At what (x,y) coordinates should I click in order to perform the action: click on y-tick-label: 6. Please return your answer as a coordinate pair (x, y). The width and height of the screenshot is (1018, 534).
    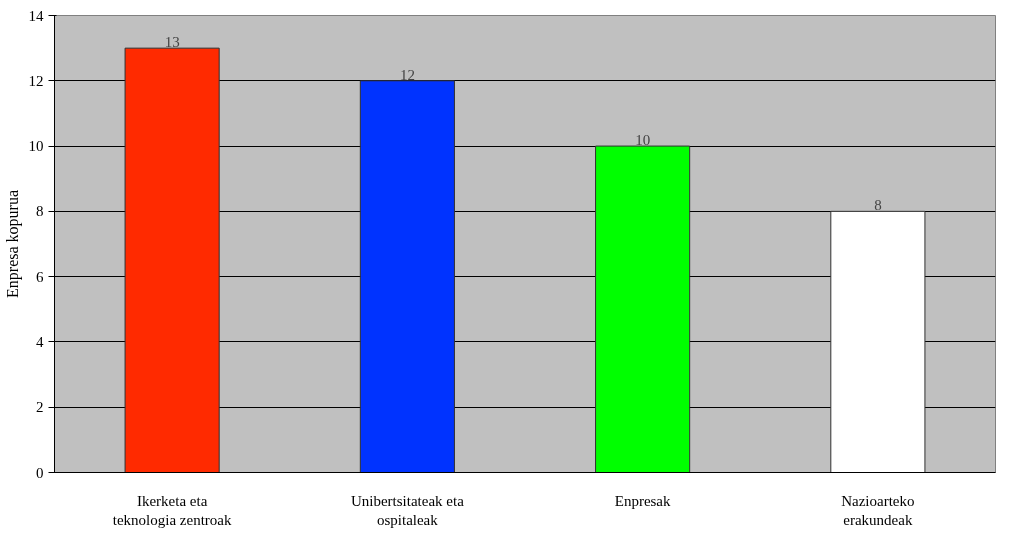
    Looking at the image, I should click on (40, 276).